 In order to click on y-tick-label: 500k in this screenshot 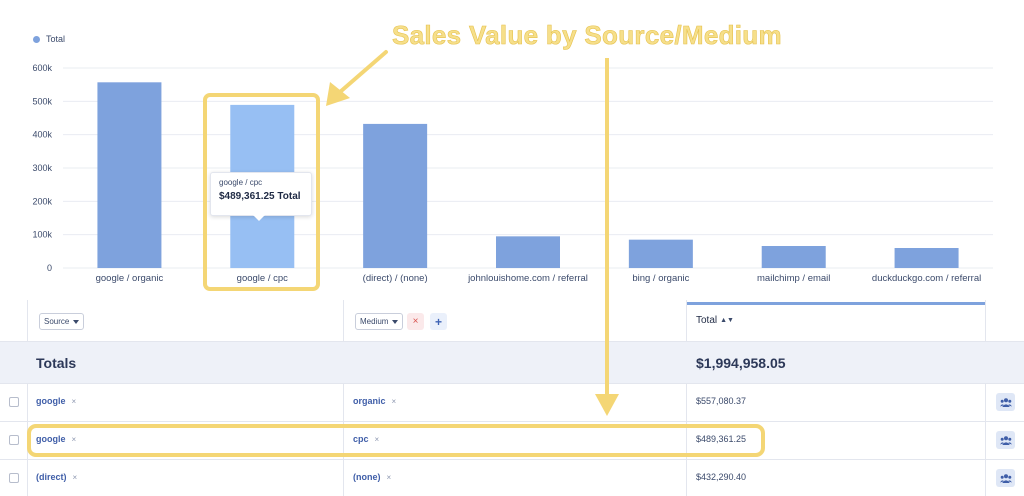, I will do `click(42, 101)`.